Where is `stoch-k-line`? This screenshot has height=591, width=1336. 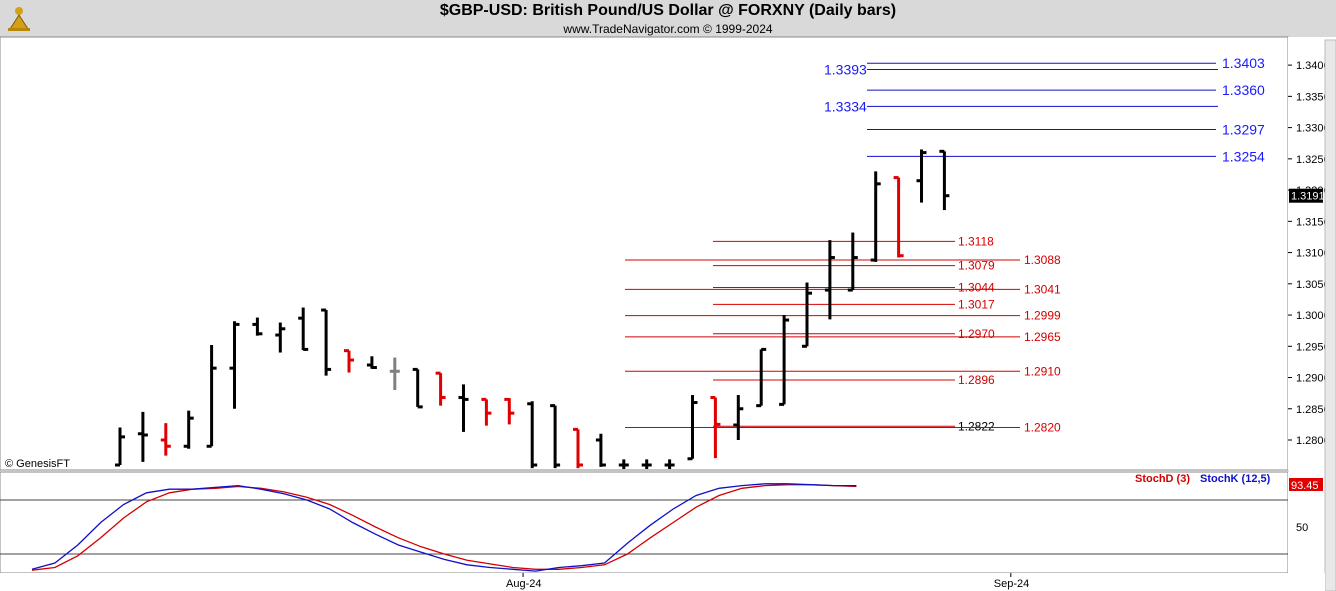
stoch-k-line is located at coordinates (444, 527).